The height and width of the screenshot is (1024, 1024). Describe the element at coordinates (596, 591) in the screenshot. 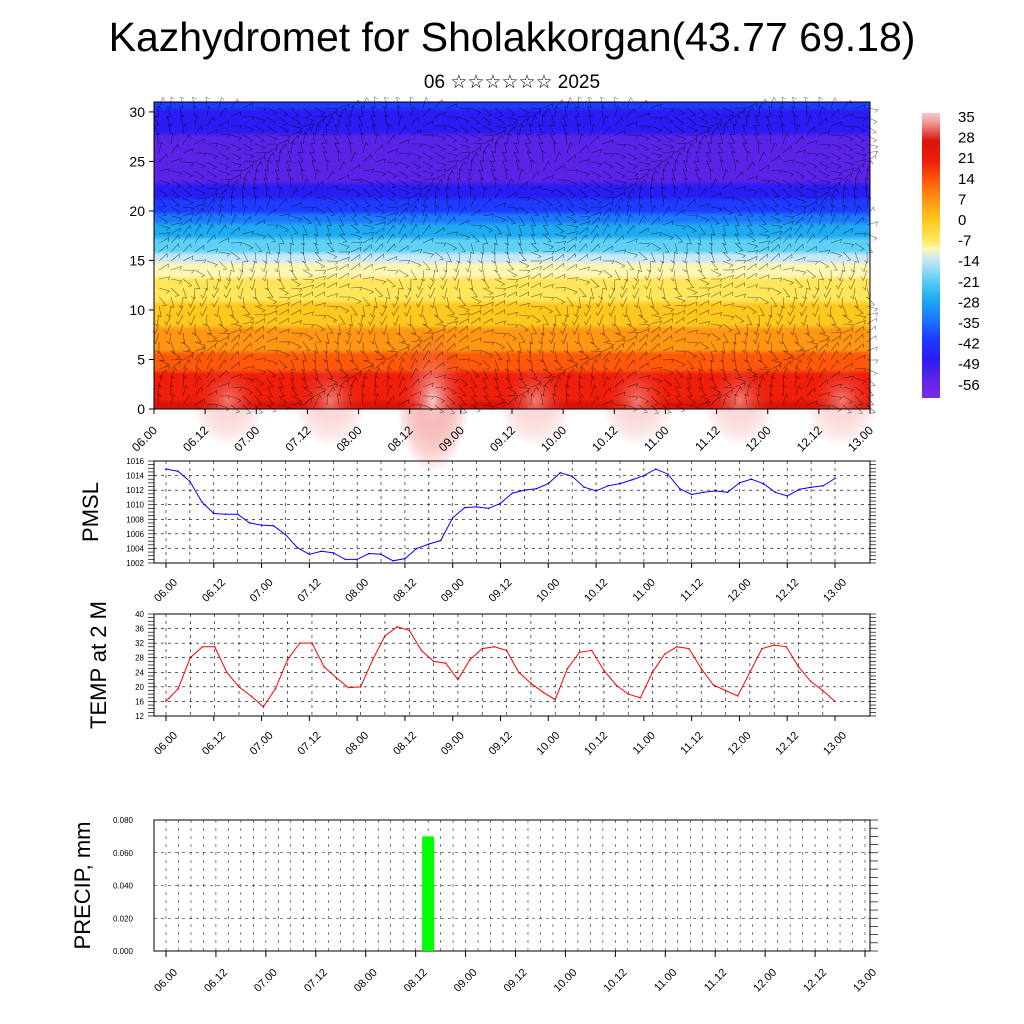

I see `x-tick-label: 10.12` at that location.